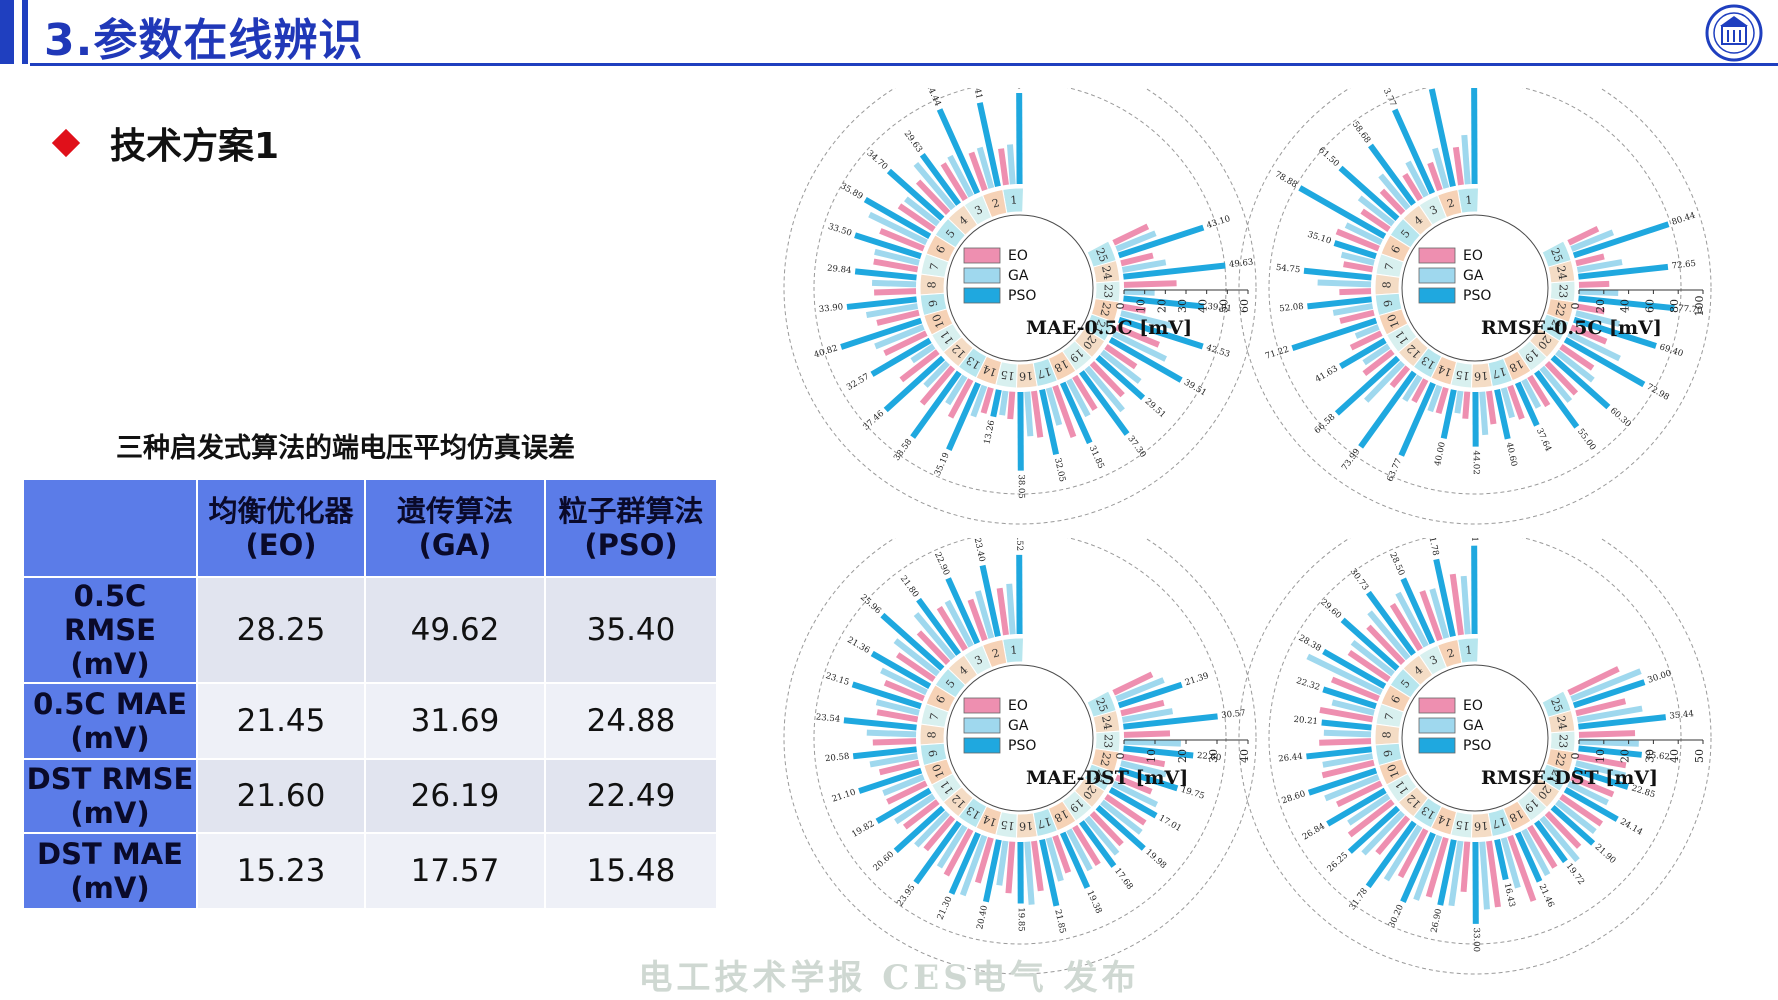 This screenshot has width=1778, height=1000. What do you see at coordinates (1683, 265) in the screenshot?
I see `bar-value-label: 72.65` at bounding box center [1683, 265].